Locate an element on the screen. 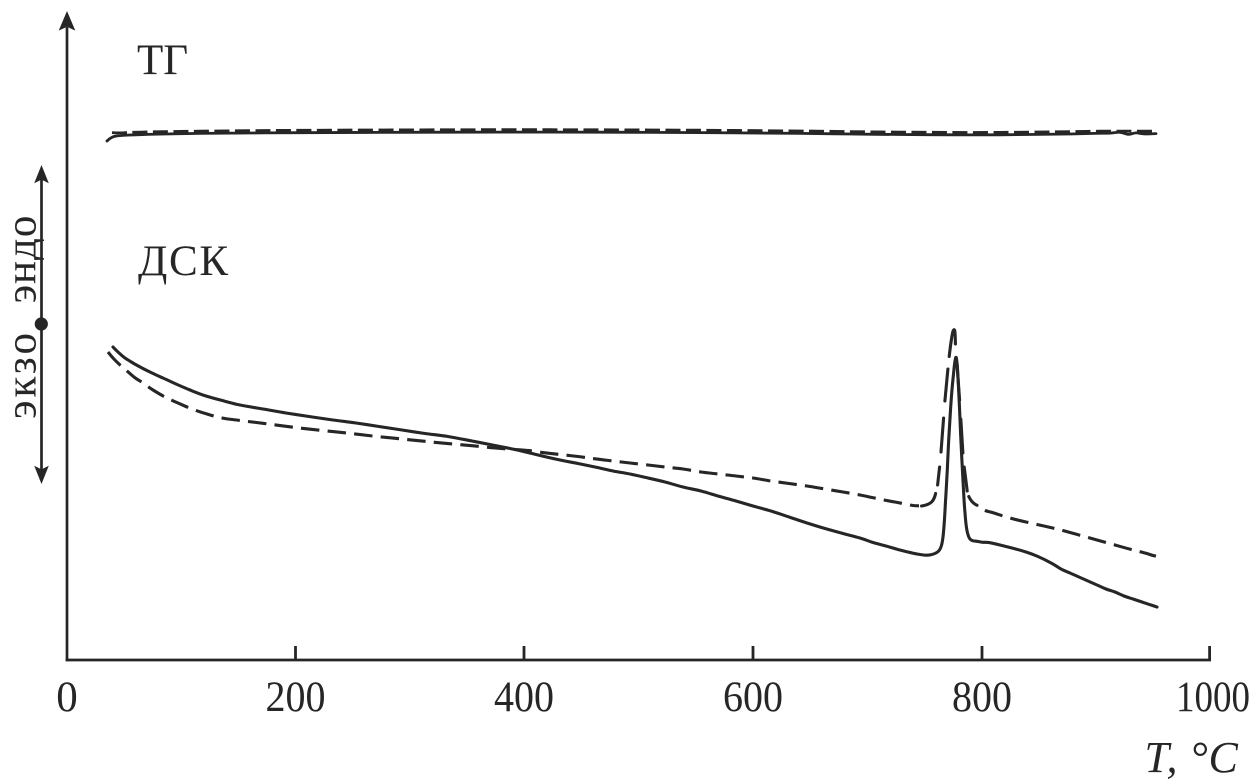  svg-text: эндо is located at coordinates (23, 259).